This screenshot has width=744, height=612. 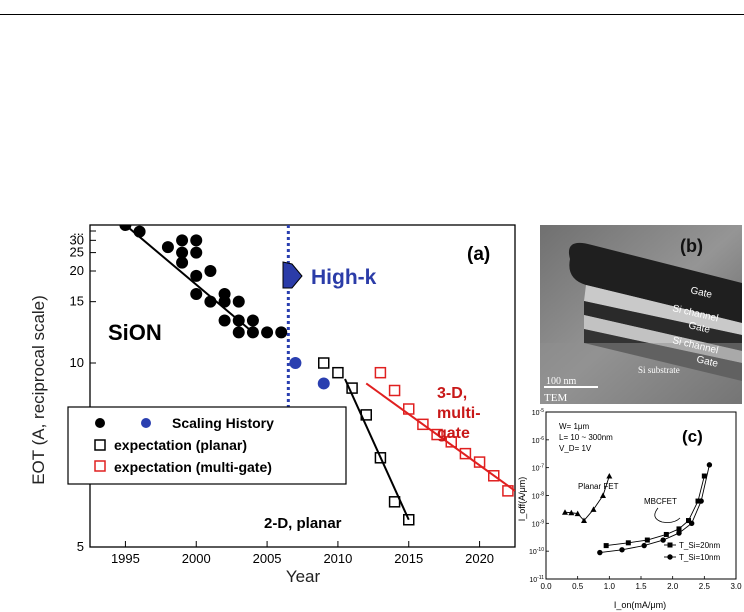 I want to click on mbcfet-x-tick-label: 1.0, so click(x=610, y=586).